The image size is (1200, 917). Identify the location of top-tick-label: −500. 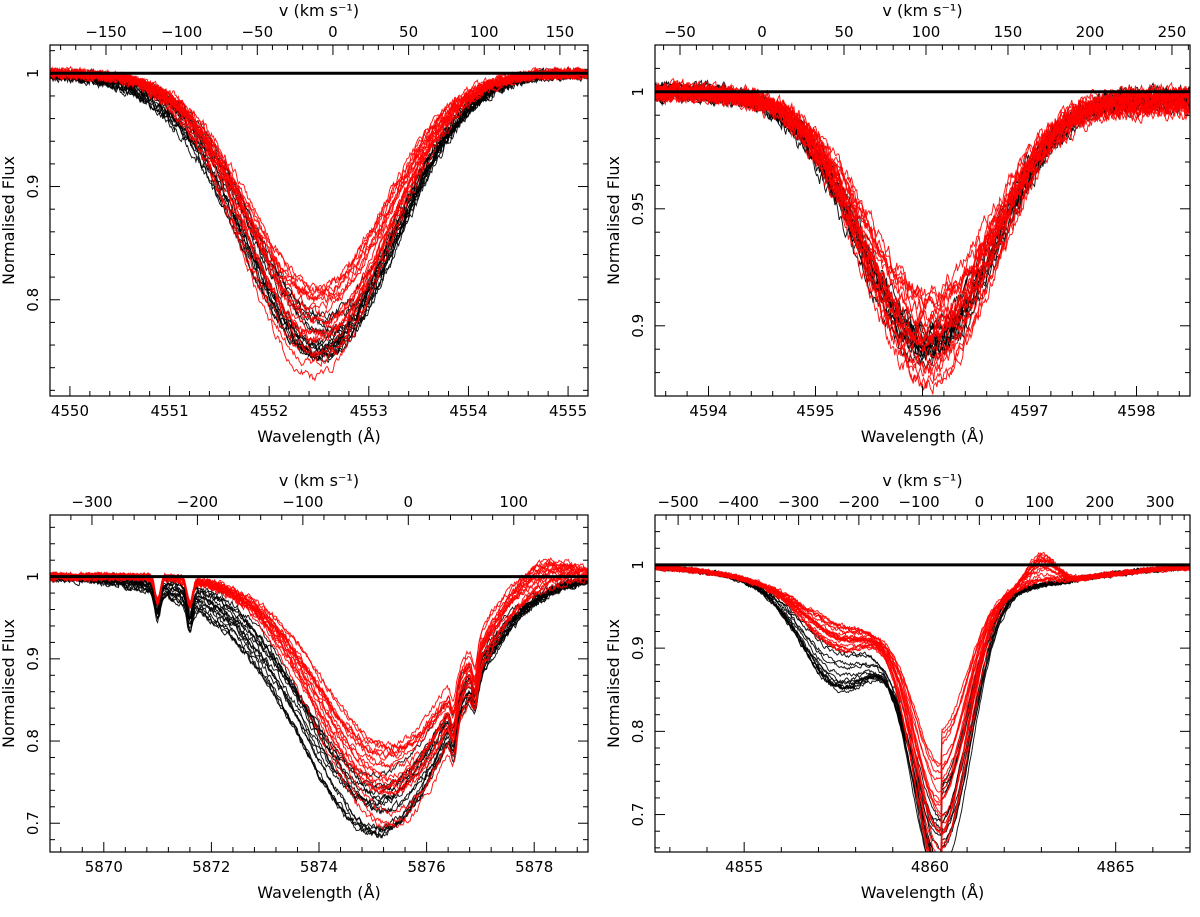
(678, 502).